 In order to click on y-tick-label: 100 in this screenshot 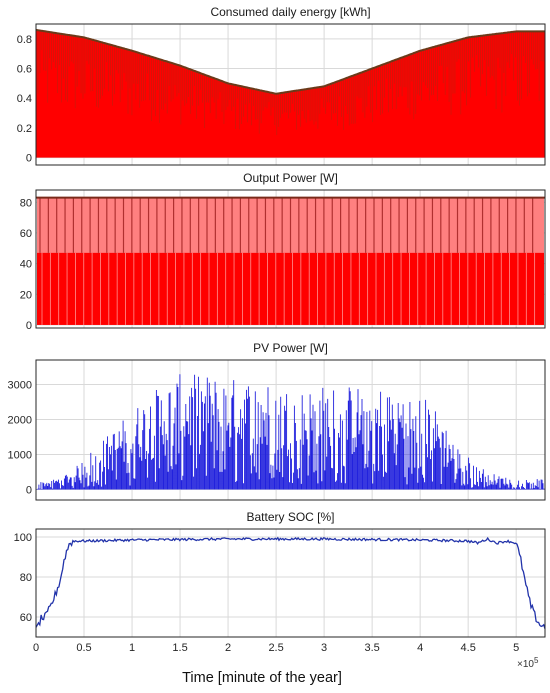, I will do `click(23, 538)`.